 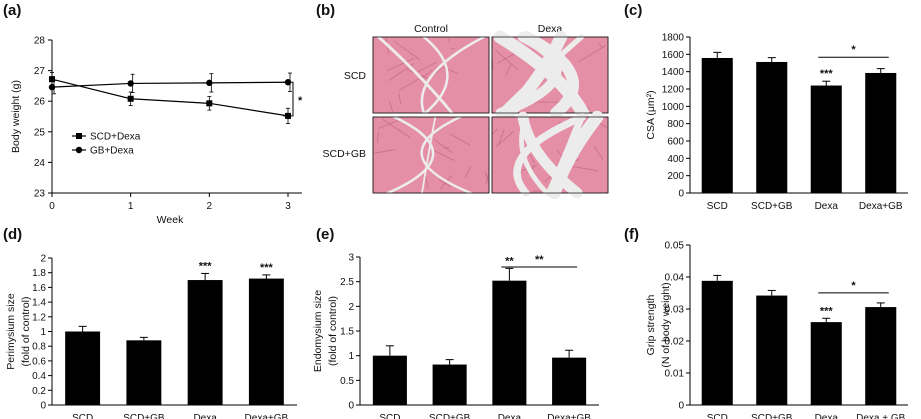 What do you see at coordinates (43, 406) in the screenshot?
I see `y-tick-label: 0` at bounding box center [43, 406].